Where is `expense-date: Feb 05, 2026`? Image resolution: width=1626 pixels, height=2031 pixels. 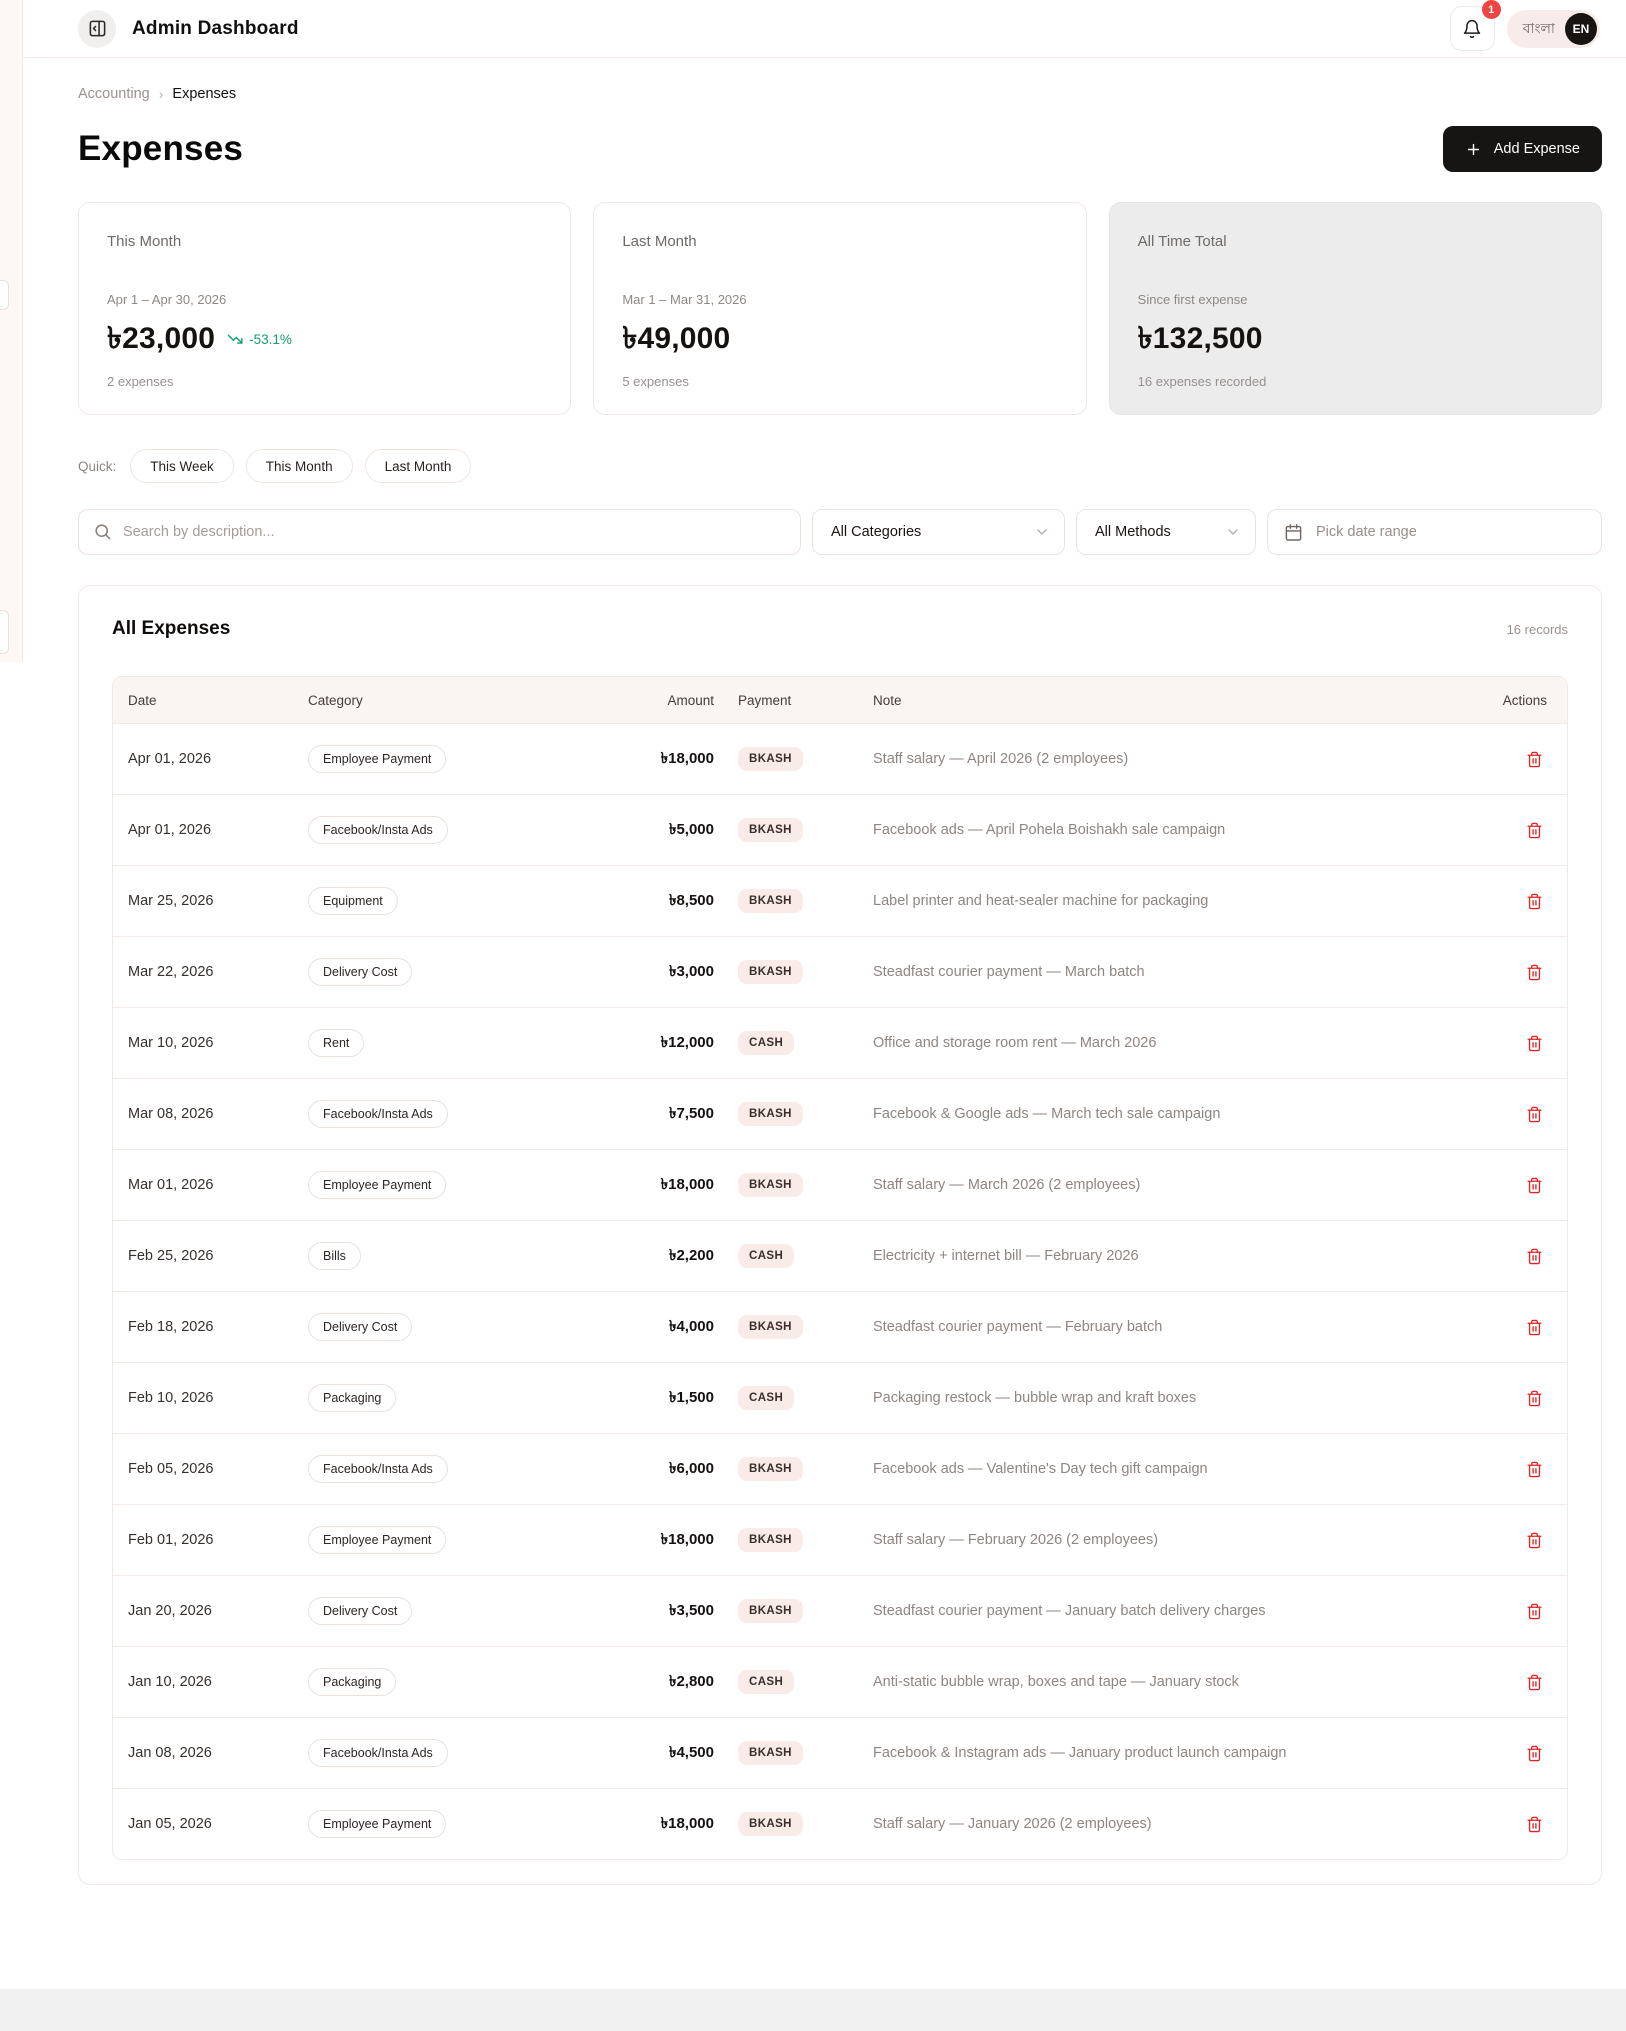
expense-date: Feb 05, 2026 is located at coordinates (171, 1469).